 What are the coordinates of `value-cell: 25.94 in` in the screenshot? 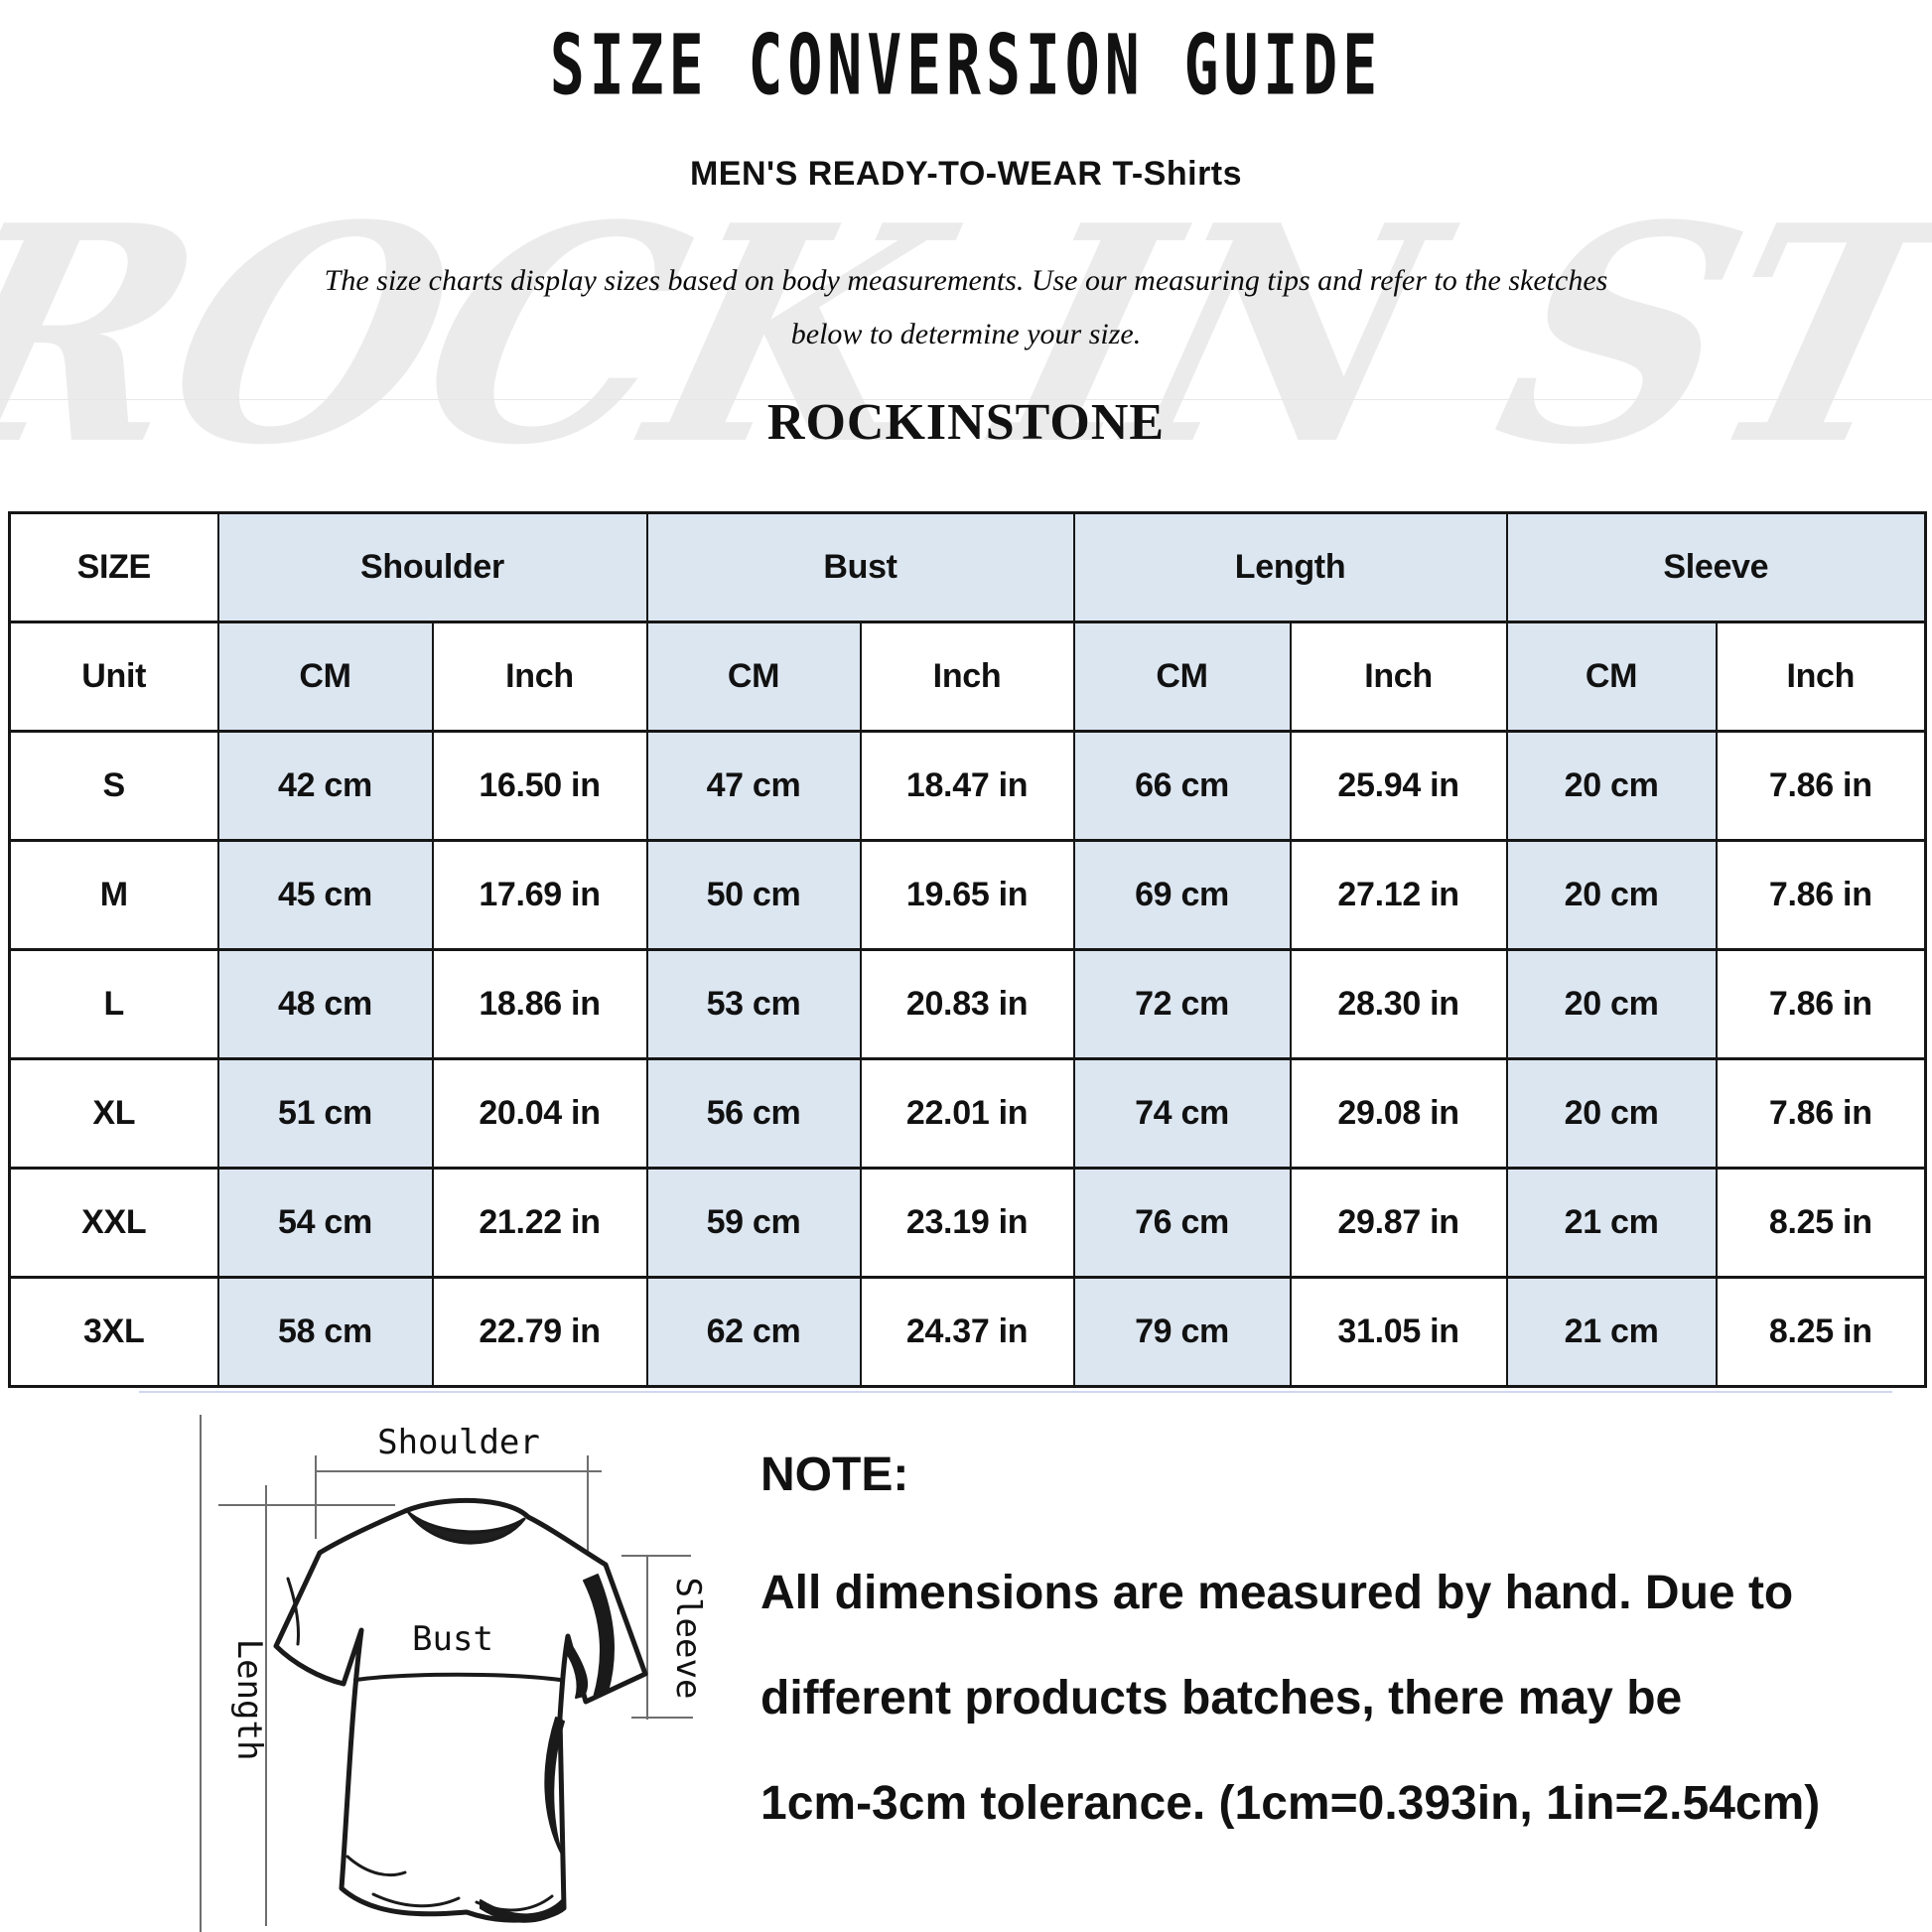 It's located at (1398, 786).